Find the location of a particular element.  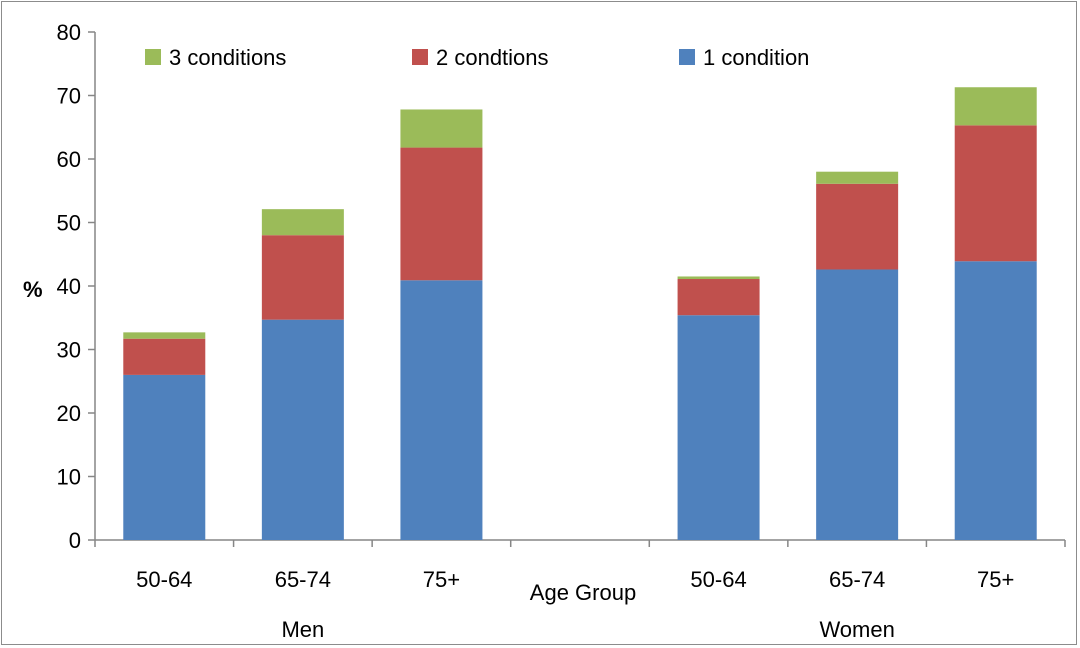

x-axis: 50-64 65-74 75+ 50-64 65-74 75+ Men Women is located at coordinates (580, 590).